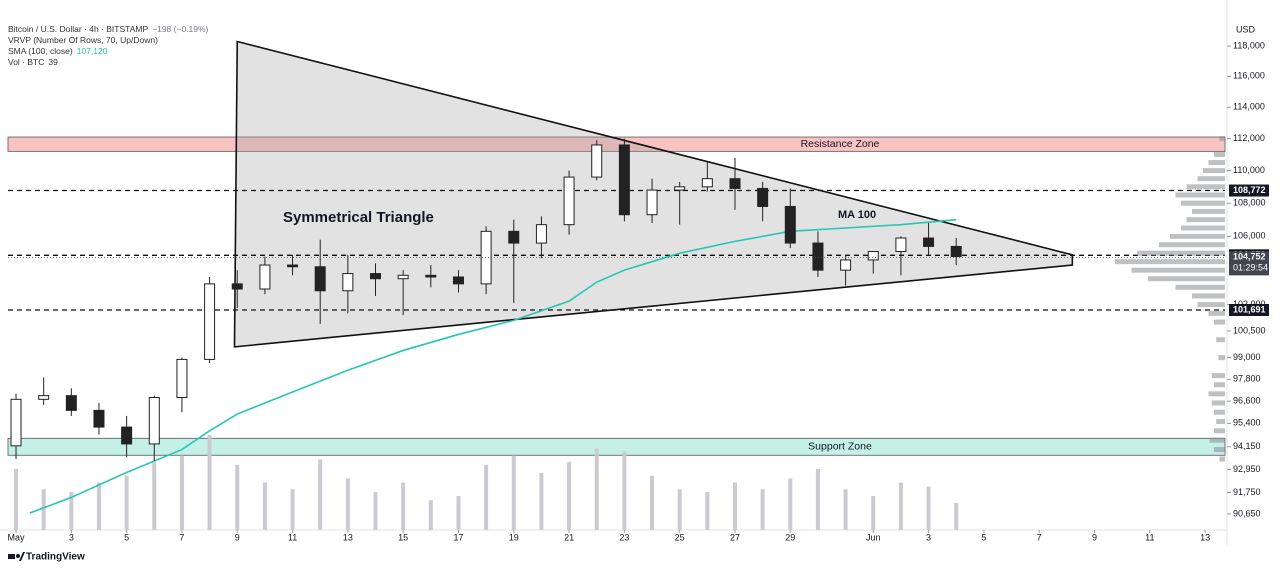  I want to click on zone-label: Resistance Zone, so click(840, 144).